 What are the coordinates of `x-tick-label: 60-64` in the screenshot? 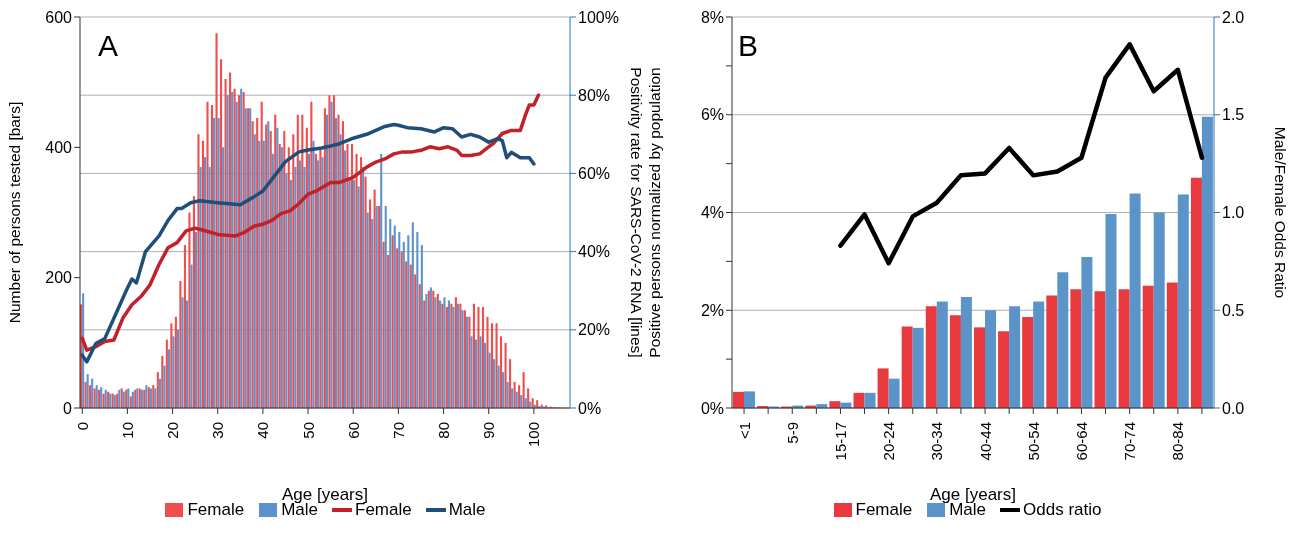 It's located at (1081, 441).